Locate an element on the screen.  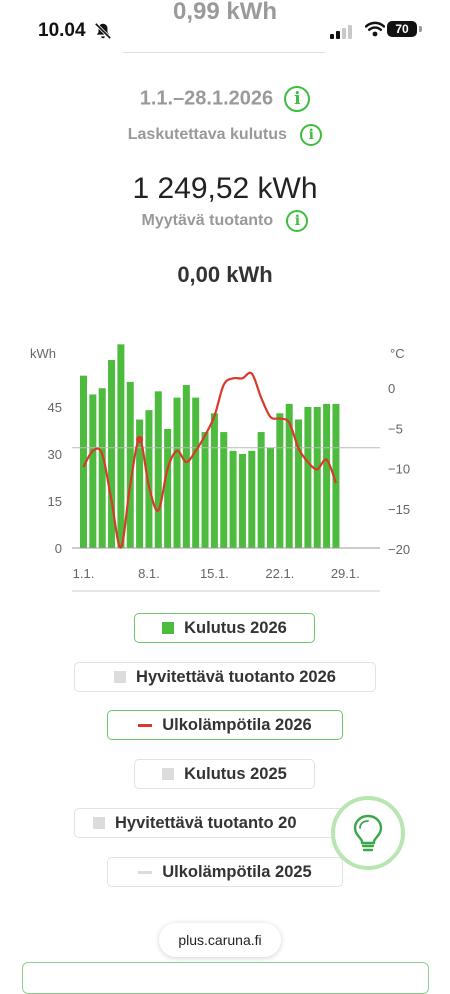
left-axis-tick: 0 is located at coordinates (58, 548).